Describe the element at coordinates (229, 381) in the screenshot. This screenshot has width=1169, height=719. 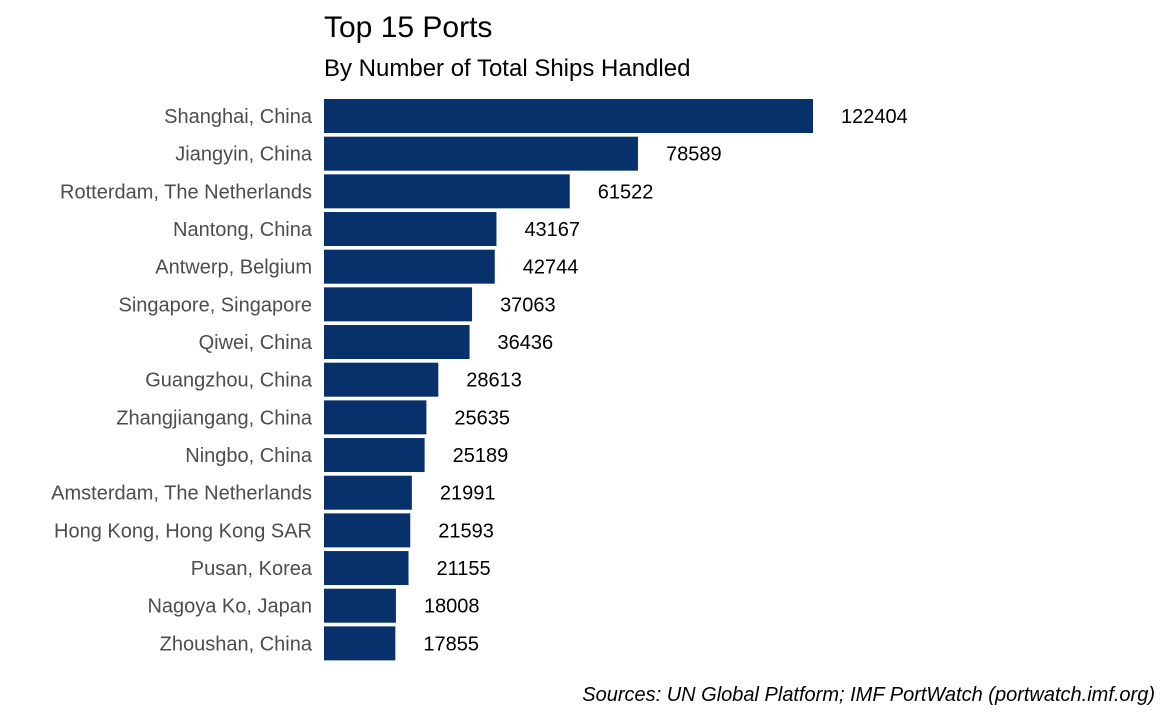
I see `category-label: Guangzhou, China` at that location.